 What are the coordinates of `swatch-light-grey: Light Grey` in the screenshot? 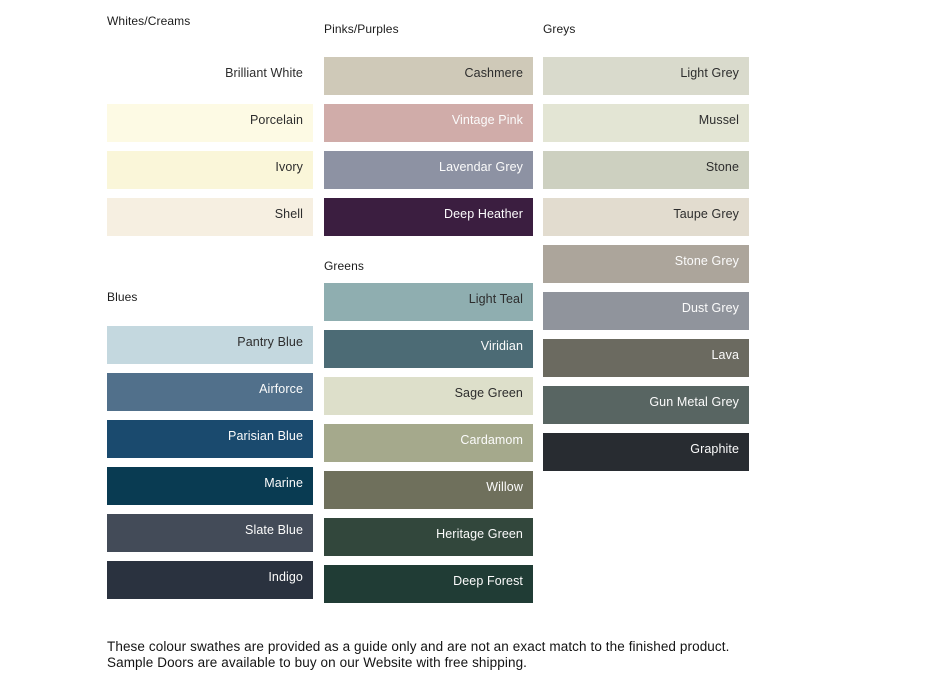 It's located at (646, 76).